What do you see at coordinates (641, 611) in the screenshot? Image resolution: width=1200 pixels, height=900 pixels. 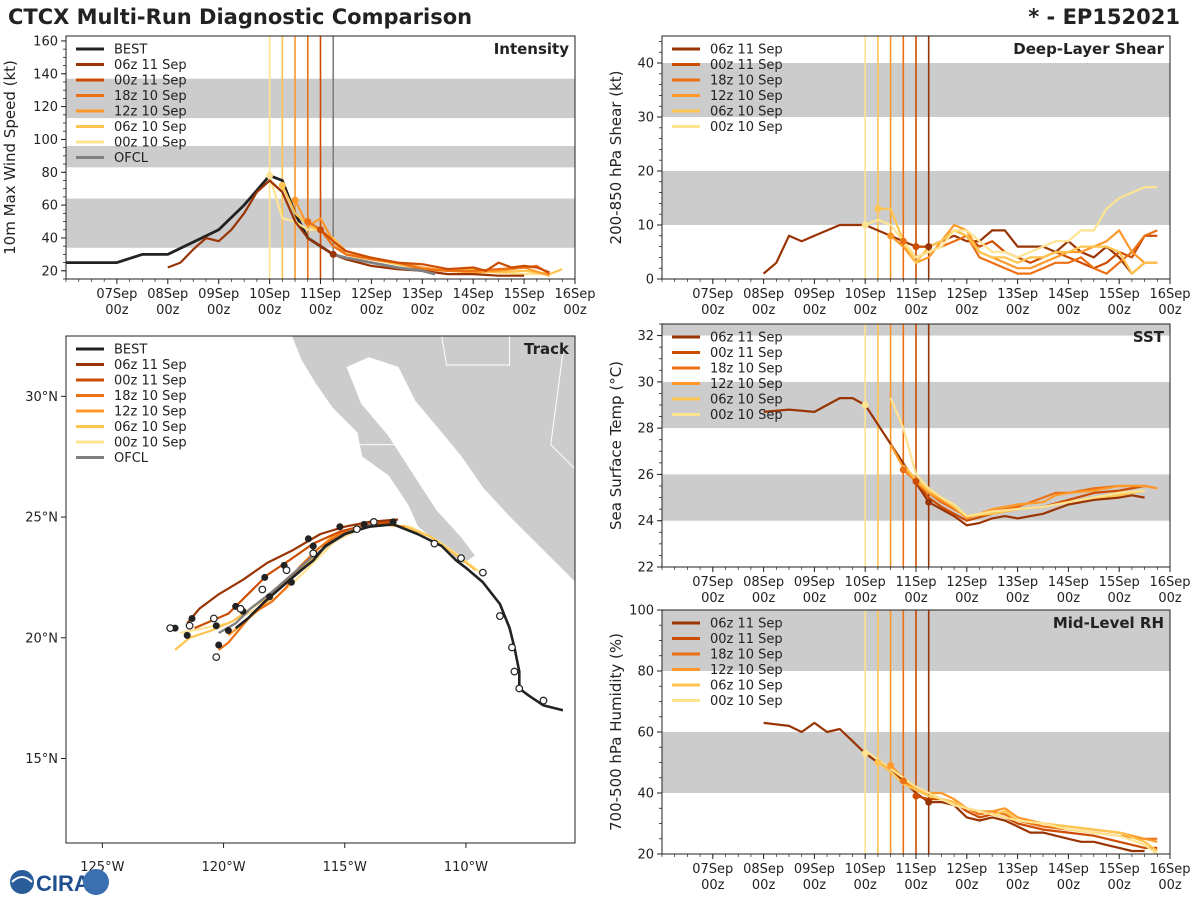 I see `y-tick-label: 100` at bounding box center [641, 611].